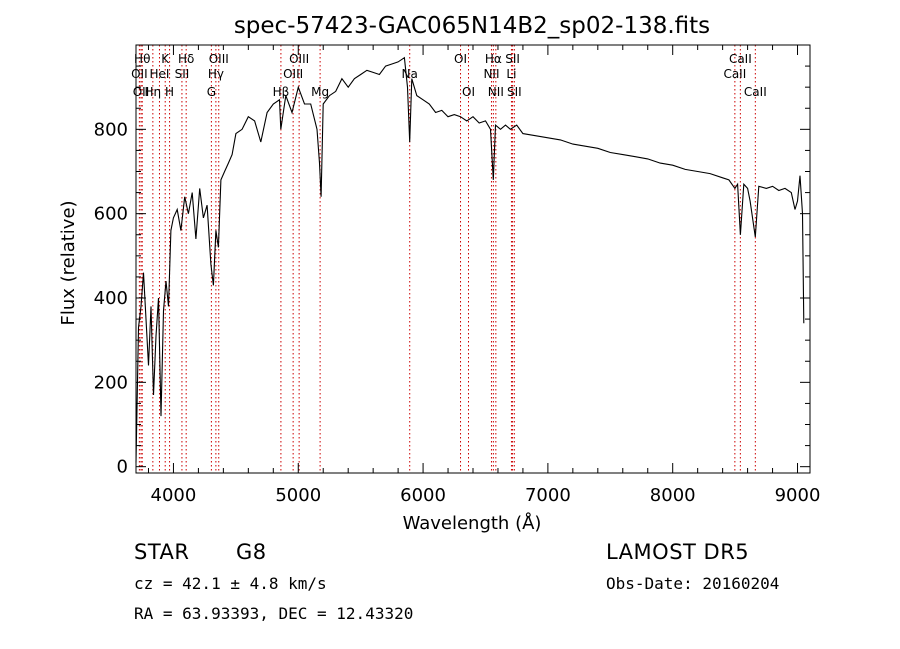  I want to click on line-label: Hγ, so click(216, 74).